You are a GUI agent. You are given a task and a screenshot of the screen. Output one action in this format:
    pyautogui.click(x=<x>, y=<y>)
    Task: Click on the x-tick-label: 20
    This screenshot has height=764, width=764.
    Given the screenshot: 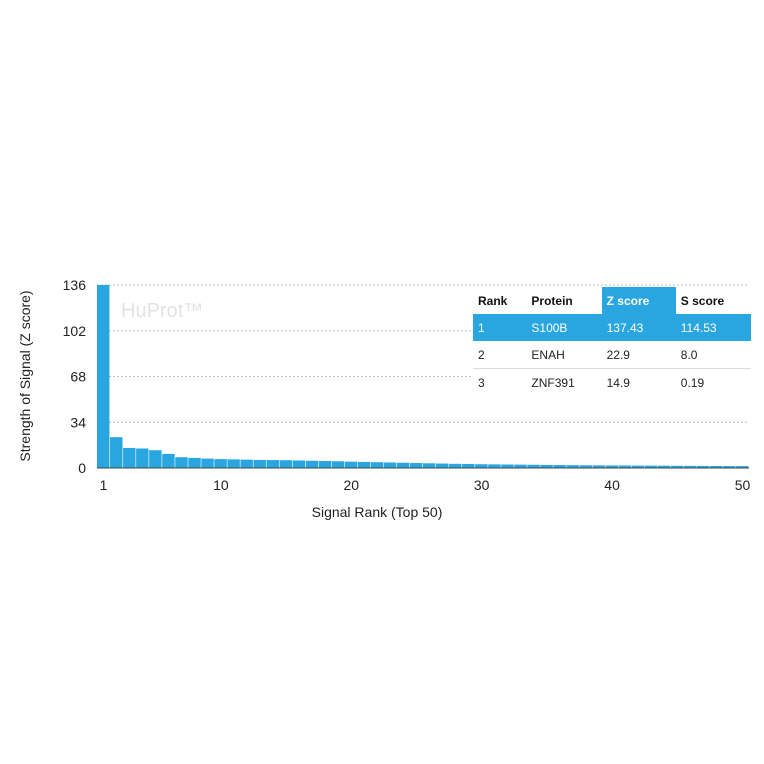 What is the action you would take?
    pyautogui.click(x=351, y=485)
    